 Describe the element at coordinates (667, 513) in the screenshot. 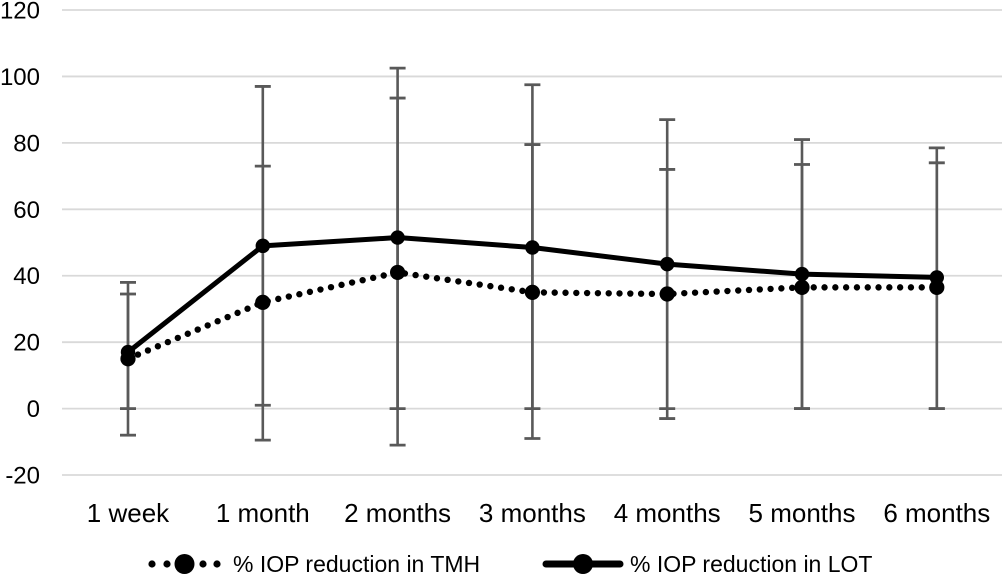

I see `x-axis-label: 4 months` at that location.